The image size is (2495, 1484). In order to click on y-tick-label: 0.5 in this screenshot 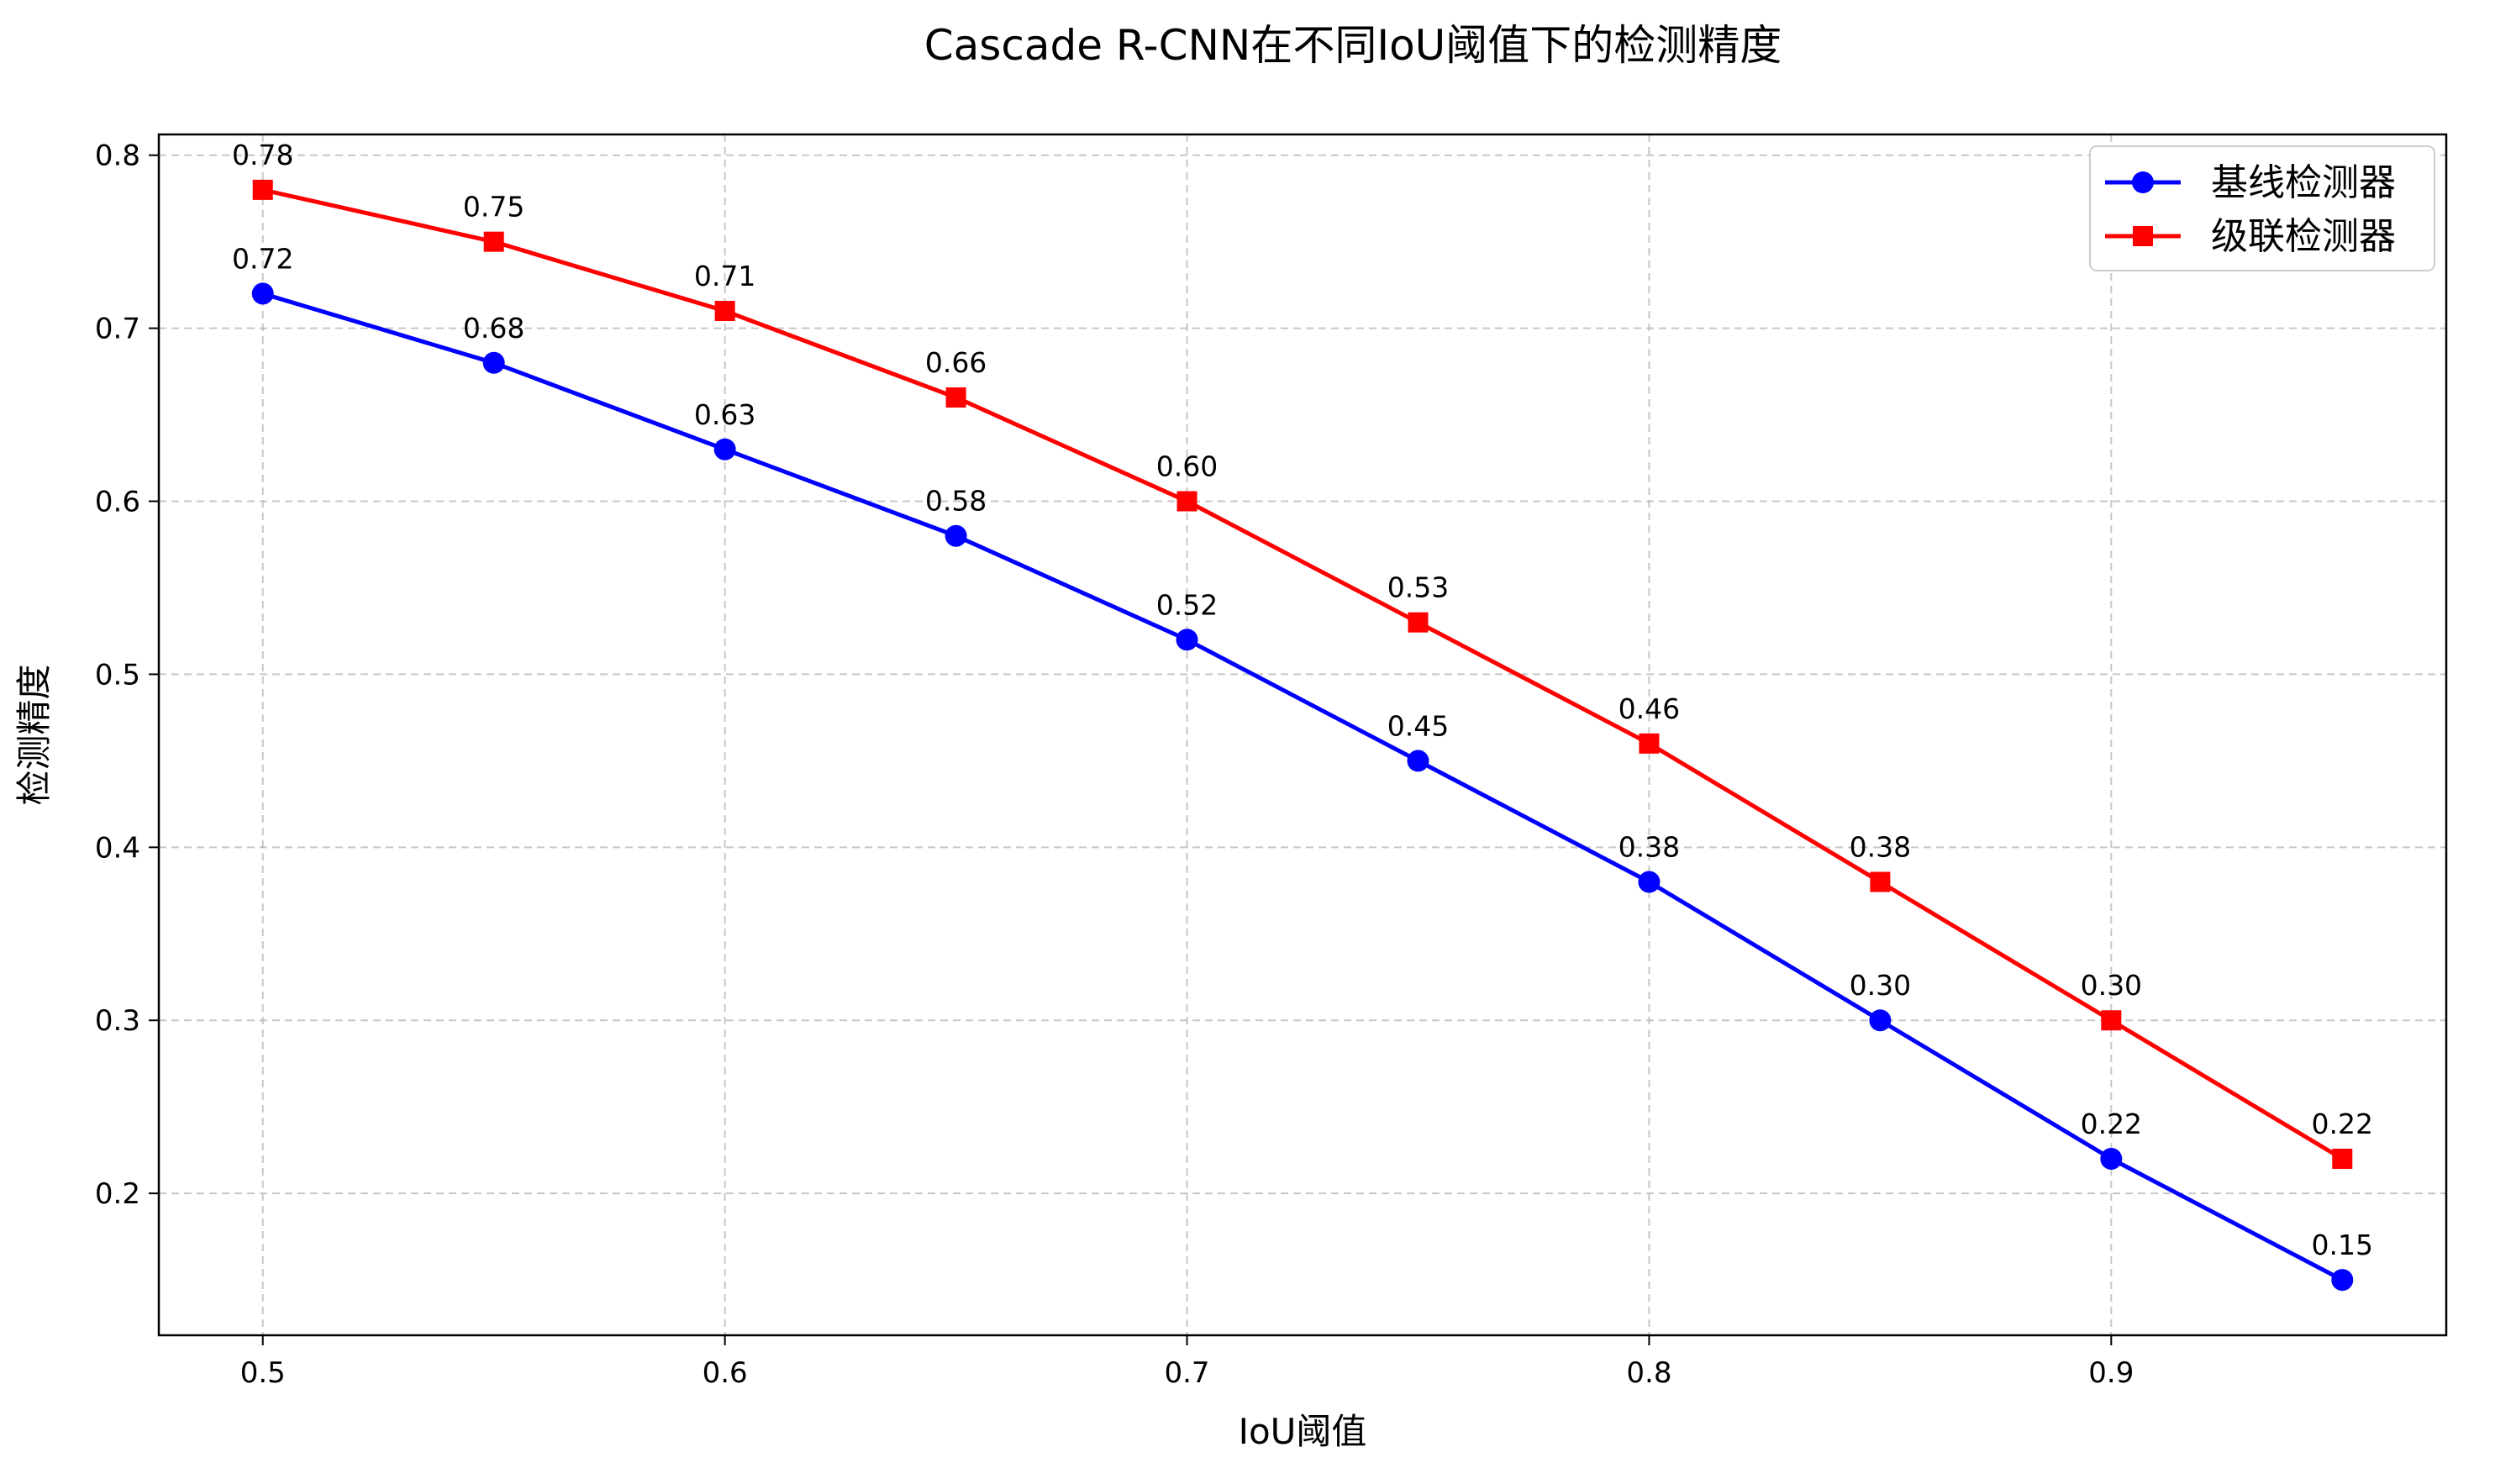, I will do `click(117, 675)`.